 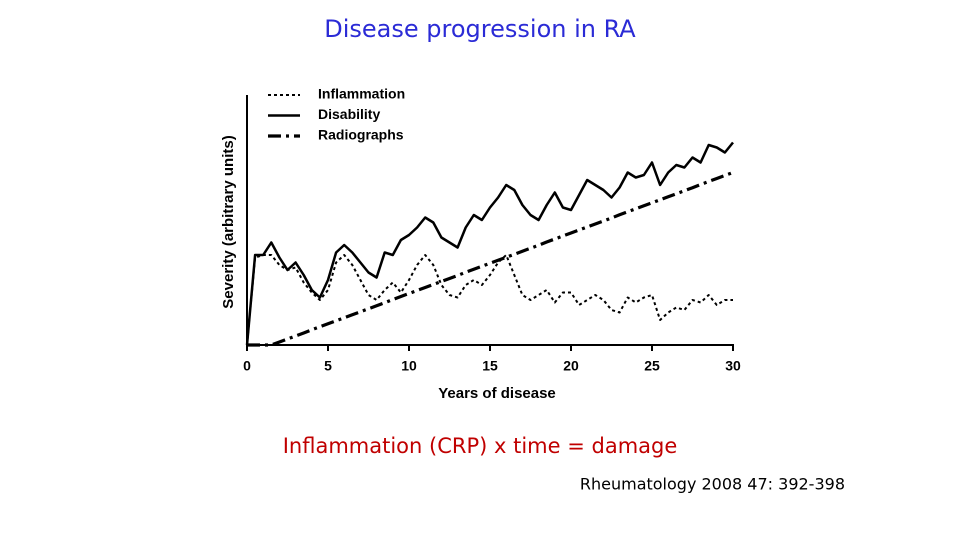 What do you see at coordinates (409, 366) in the screenshot?
I see `x-tick-label: 10` at bounding box center [409, 366].